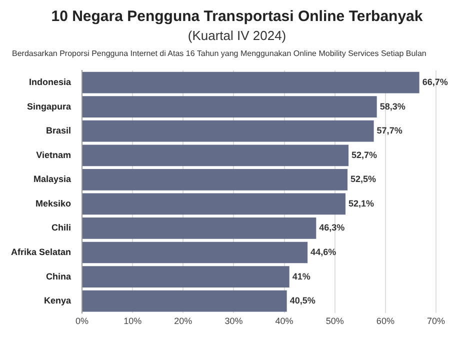 This screenshot has height=356, width=474. I want to click on y-tick-label: Brasil, so click(59, 131).